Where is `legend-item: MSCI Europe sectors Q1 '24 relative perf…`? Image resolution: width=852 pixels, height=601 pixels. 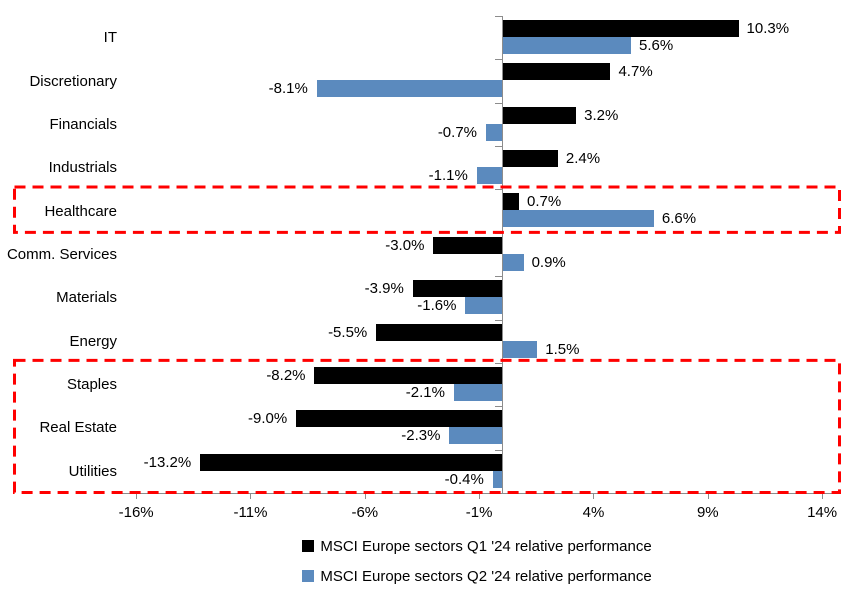 legend-item: MSCI Europe sectors Q1 '24 relative perf… is located at coordinates (477, 546).